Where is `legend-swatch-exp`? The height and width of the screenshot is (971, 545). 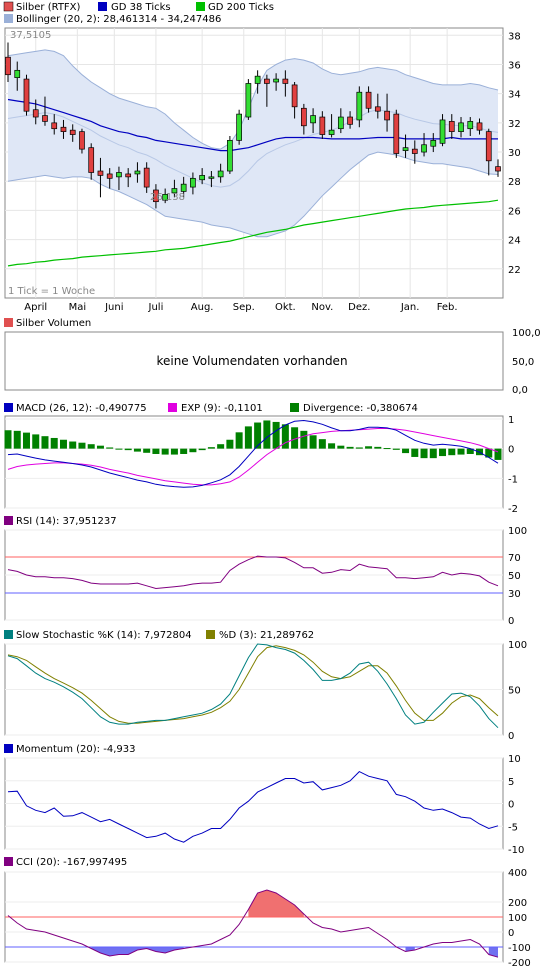 legend-swatch-exp is located at coordinates (172, 407).